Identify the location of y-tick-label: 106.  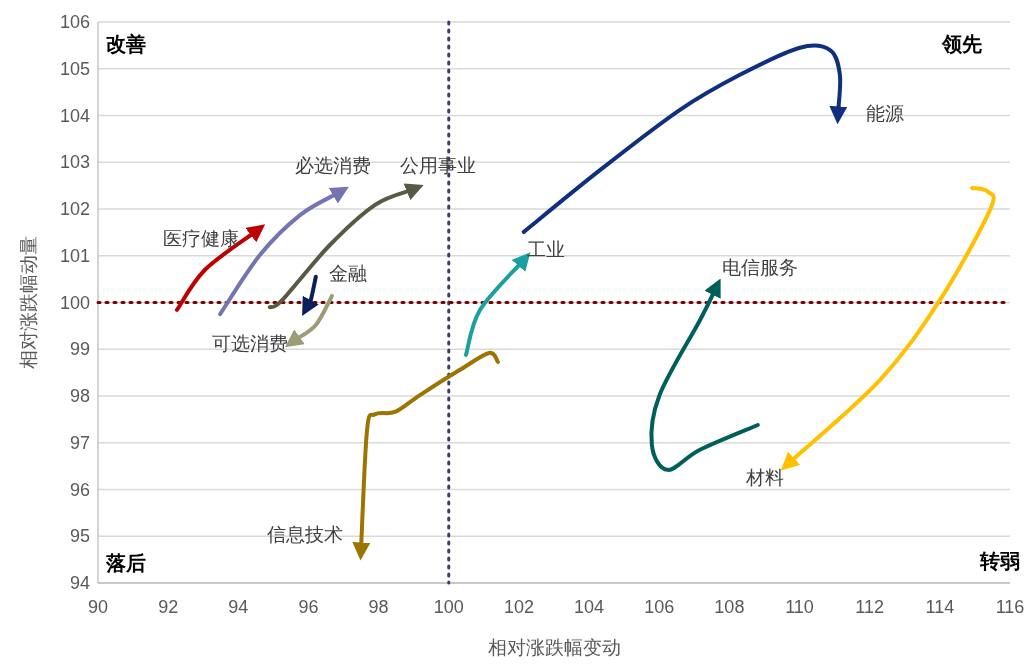
(74, 22).